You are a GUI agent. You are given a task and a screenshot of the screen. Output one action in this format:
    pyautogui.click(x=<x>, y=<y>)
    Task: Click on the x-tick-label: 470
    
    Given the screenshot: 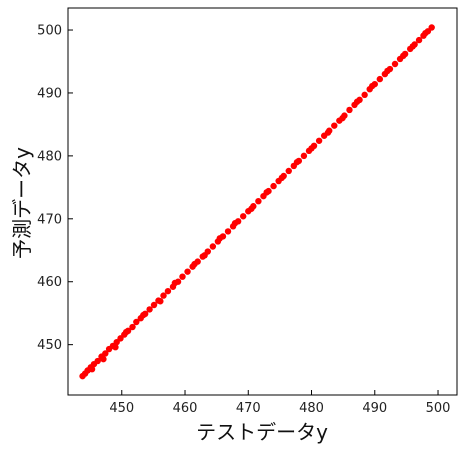 What is the action you would take?
    pyautogui.click(x=248, y=408)
    